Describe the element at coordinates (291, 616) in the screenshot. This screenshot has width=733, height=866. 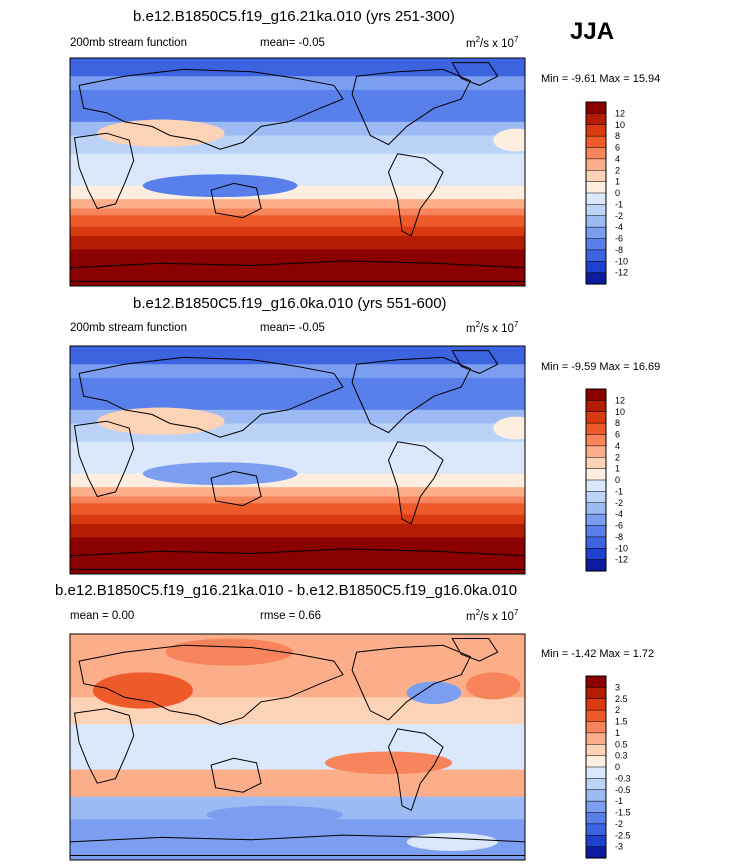
I see `panel3-rmse-label: rmse = 0.66` at that location.